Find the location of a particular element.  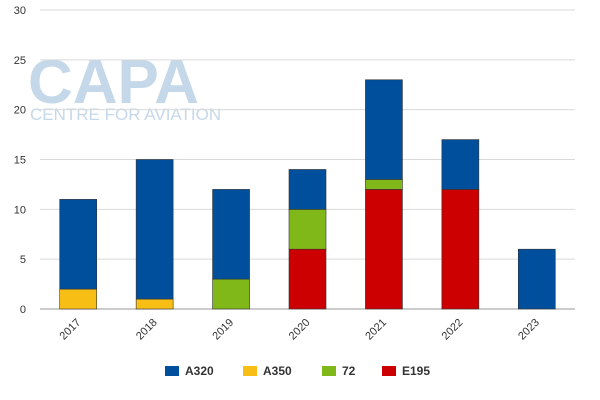

legend-label-a320: A320 is located at coordinates (199, 371).